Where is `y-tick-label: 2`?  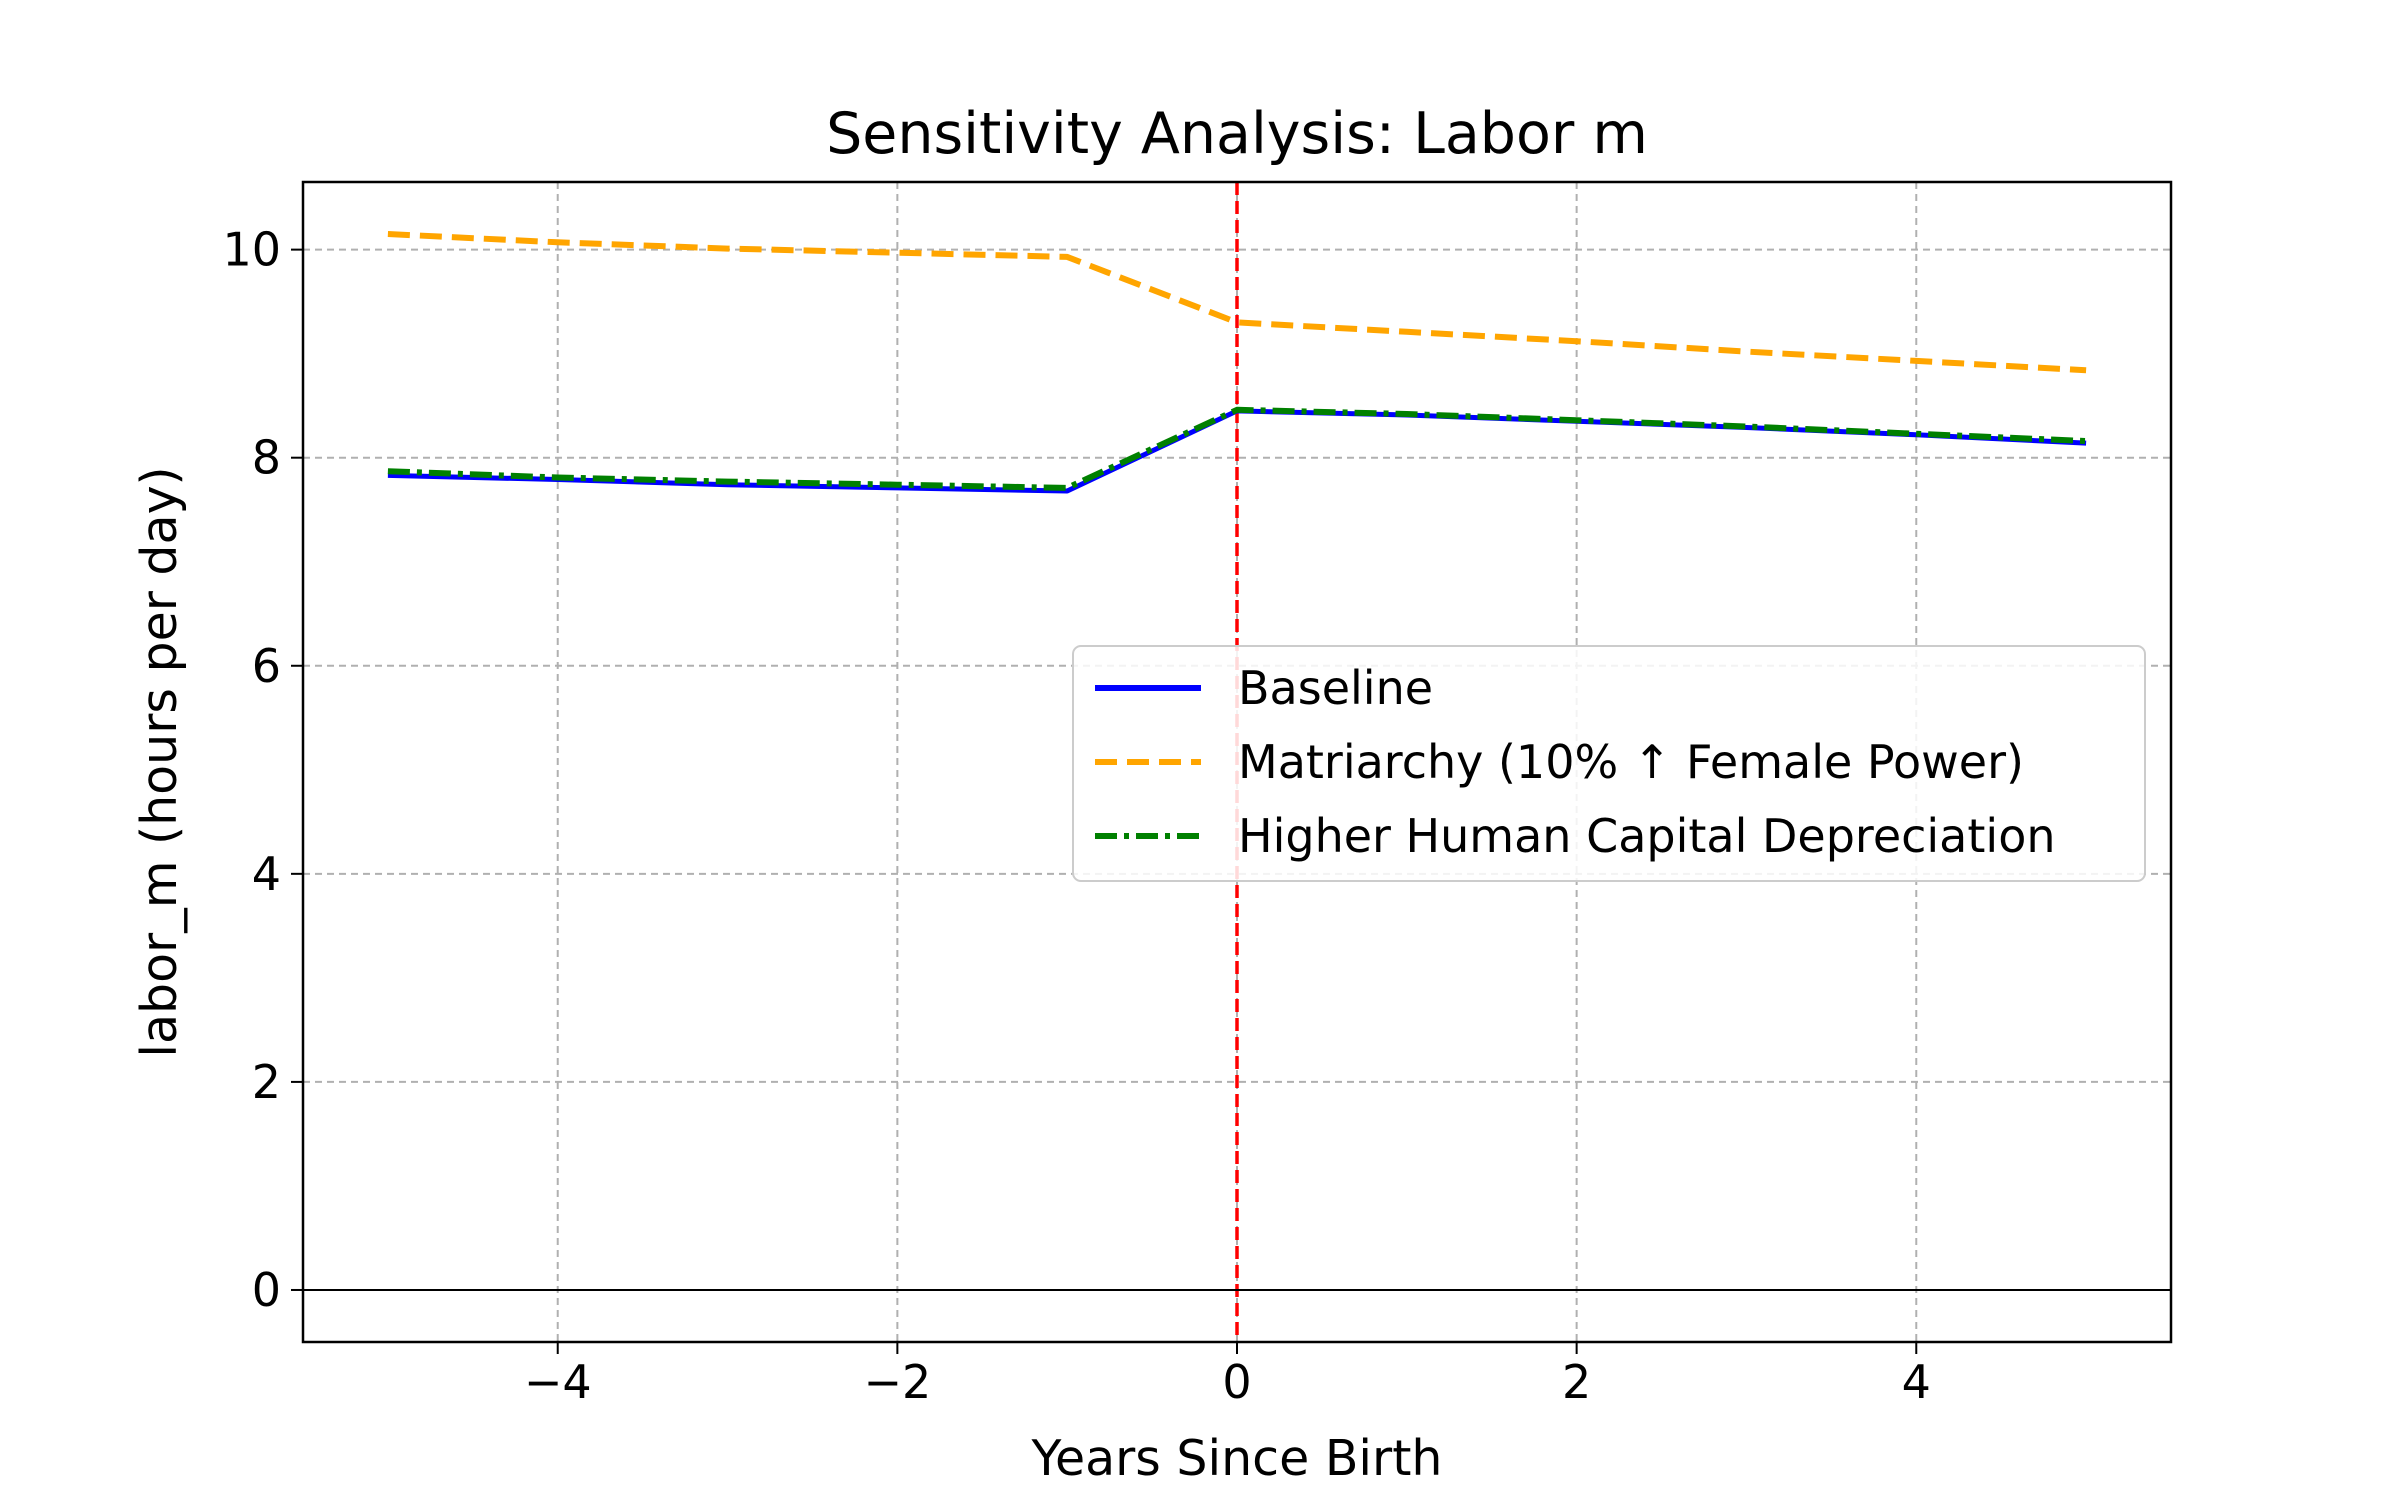
y-tick-label: 2 is located at coordinates (266, 1082).